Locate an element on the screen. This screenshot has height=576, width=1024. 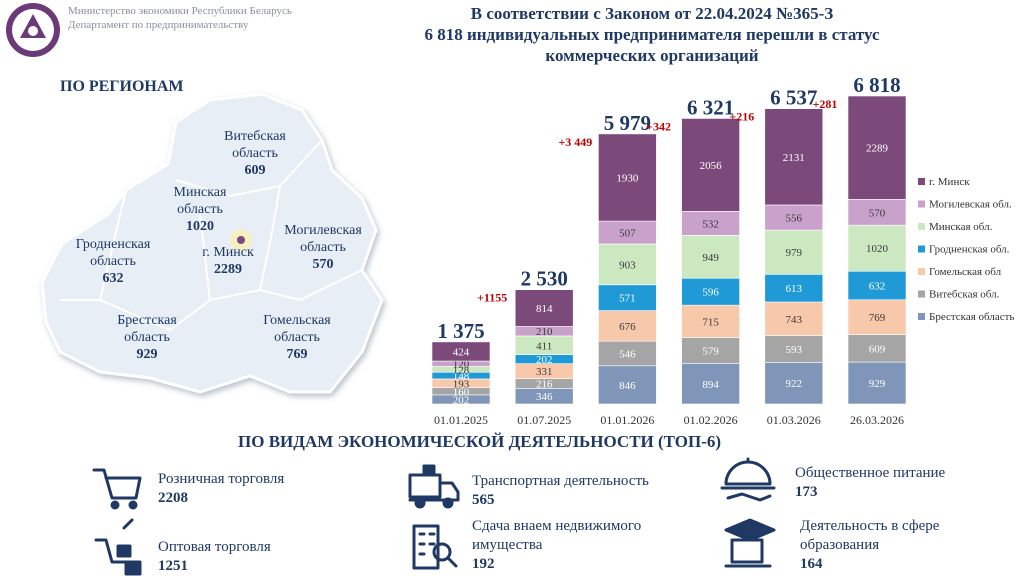
activity-value: 173 is located at coordinates (806, 492).